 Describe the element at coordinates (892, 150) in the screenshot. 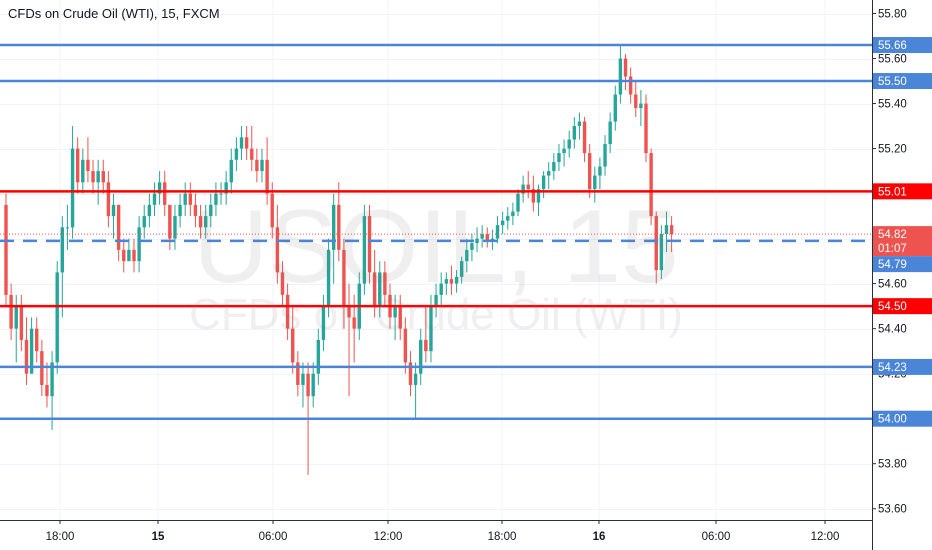

I see `price-tick-label: 55.20` at that location.